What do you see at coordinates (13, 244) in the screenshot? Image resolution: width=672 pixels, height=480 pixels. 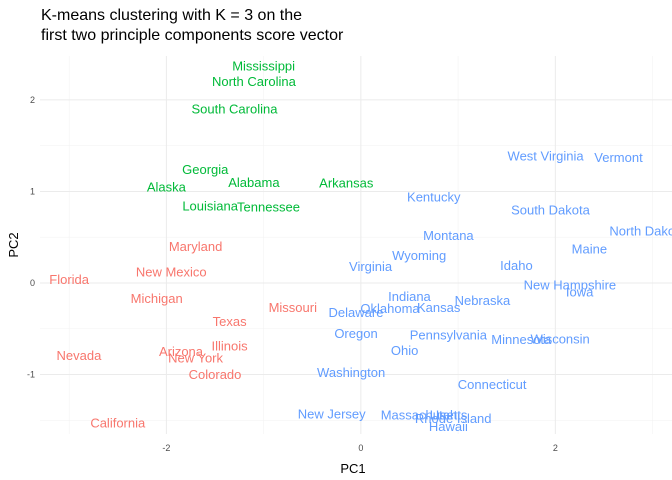 I see `y-axis-title: PC2` at bounding box center [13, 244].